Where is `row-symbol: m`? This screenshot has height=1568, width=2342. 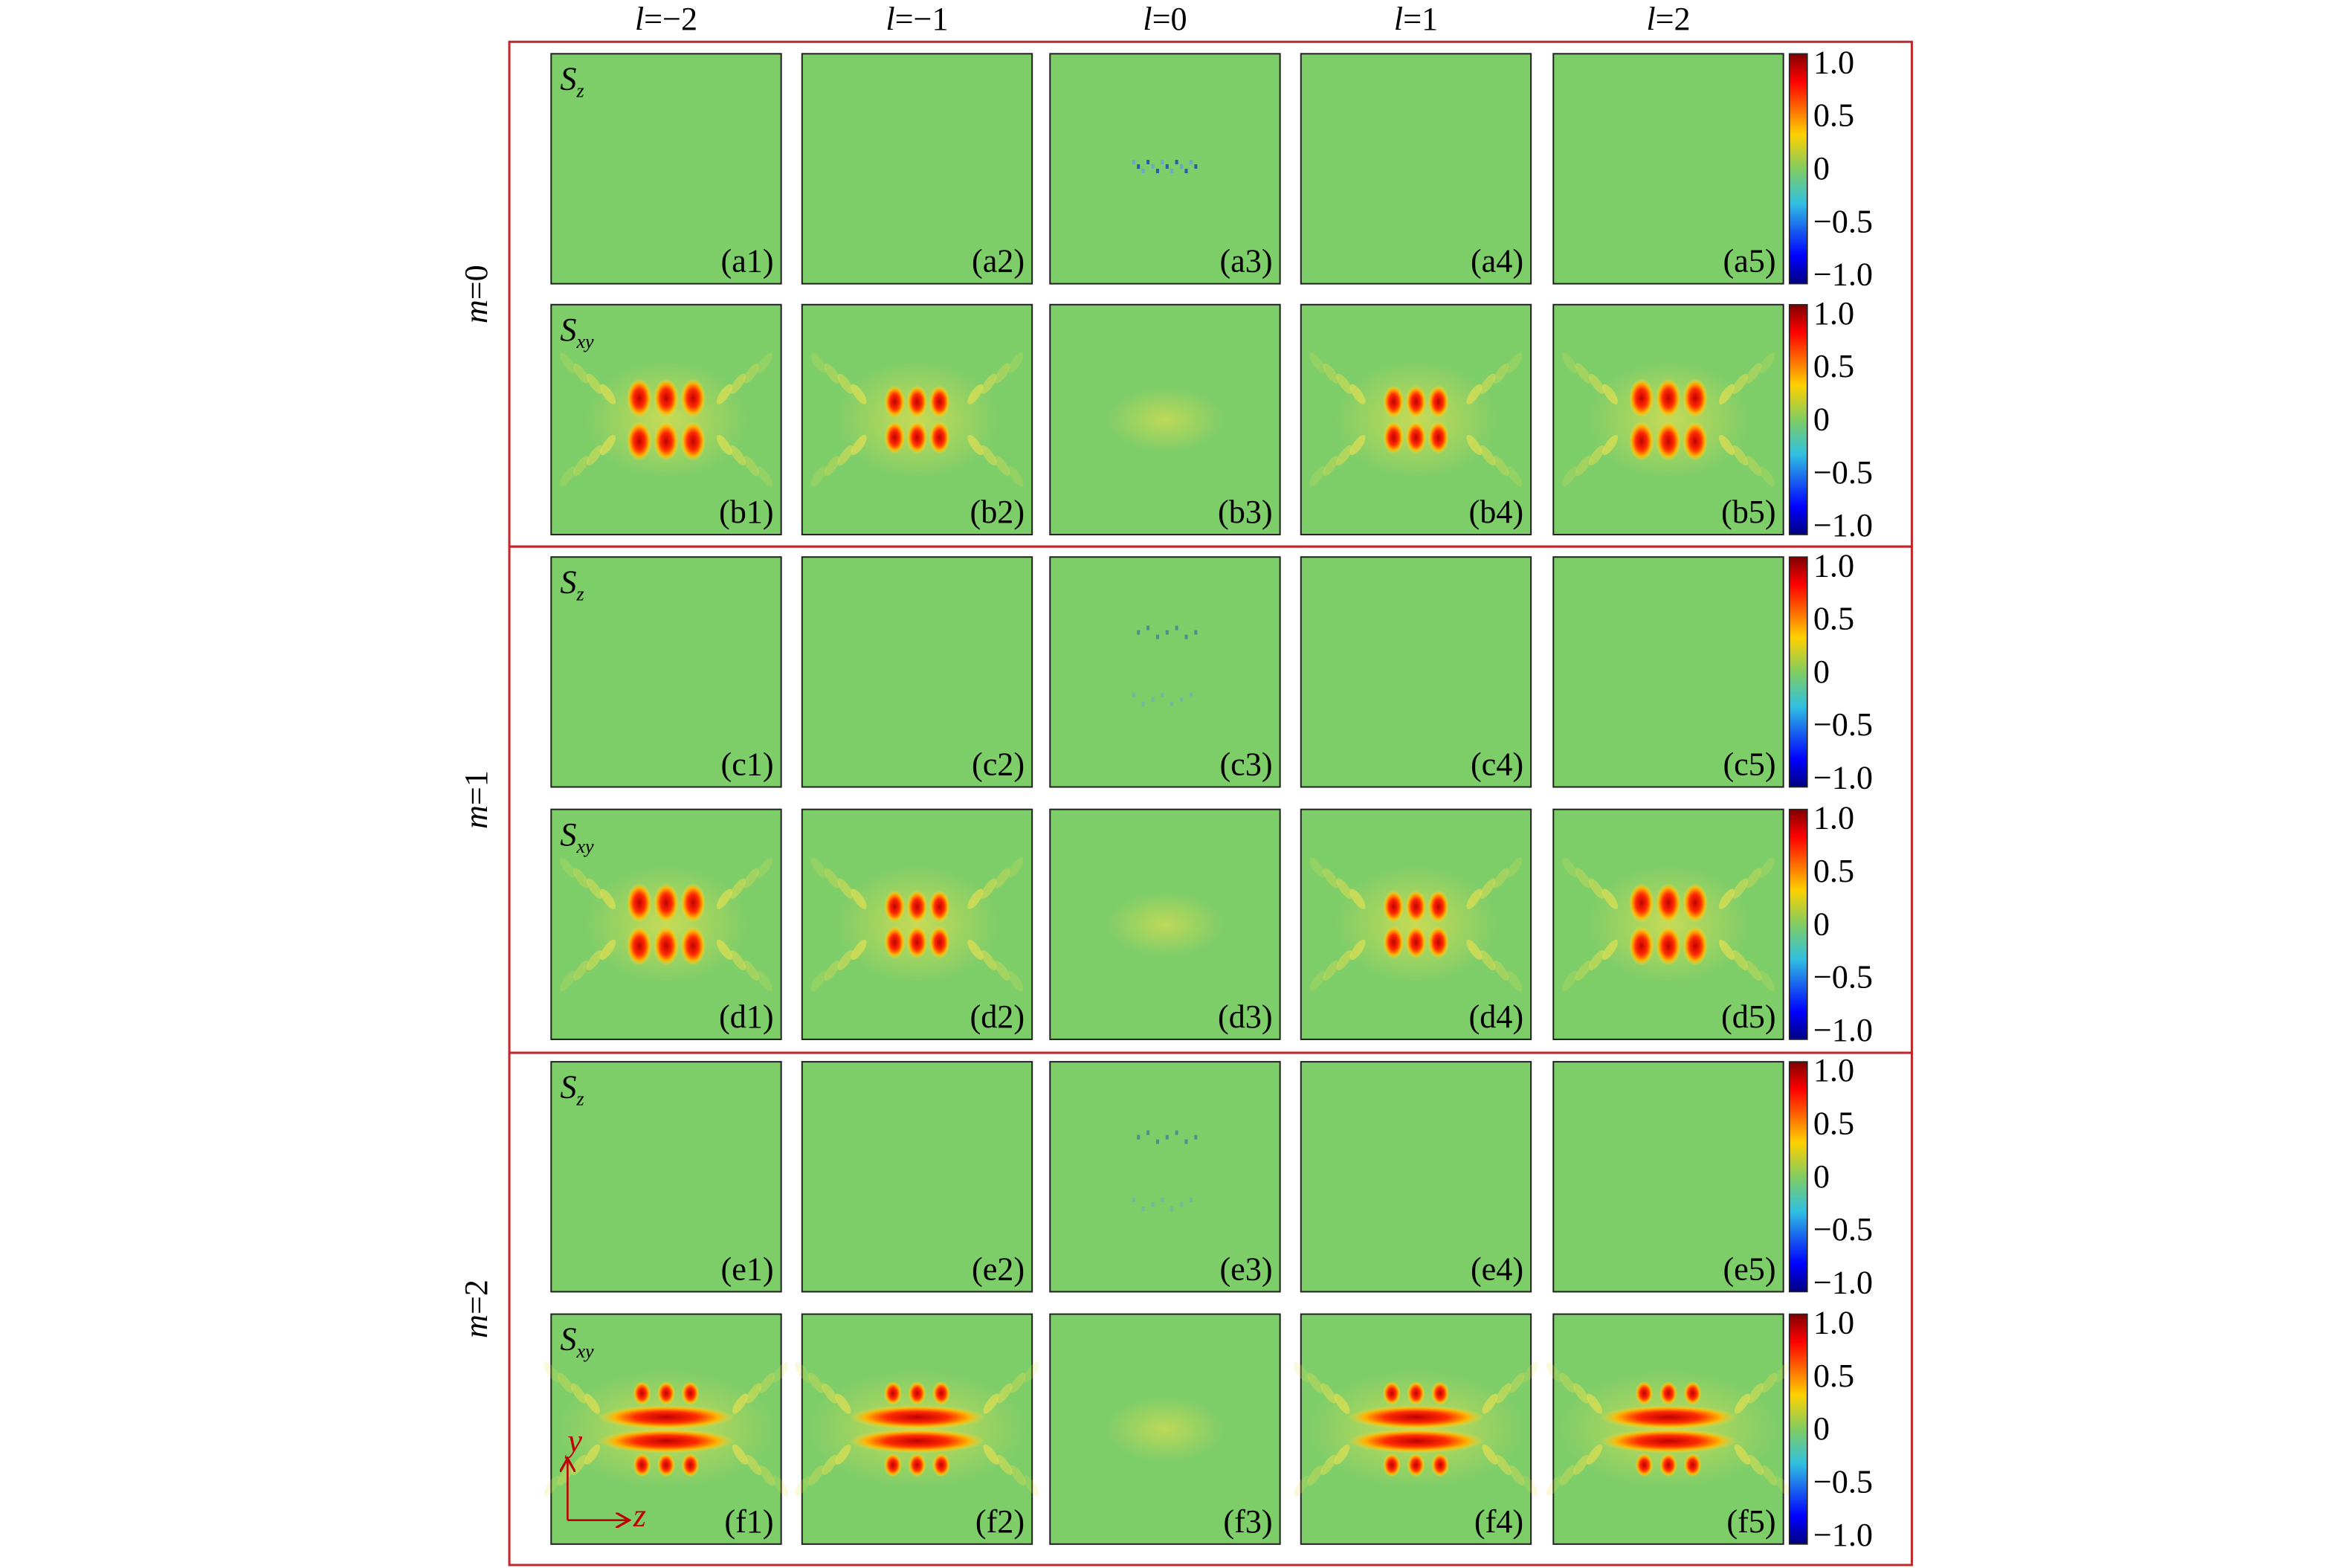
row-symbol: m is located at coordinates (476, 1326).